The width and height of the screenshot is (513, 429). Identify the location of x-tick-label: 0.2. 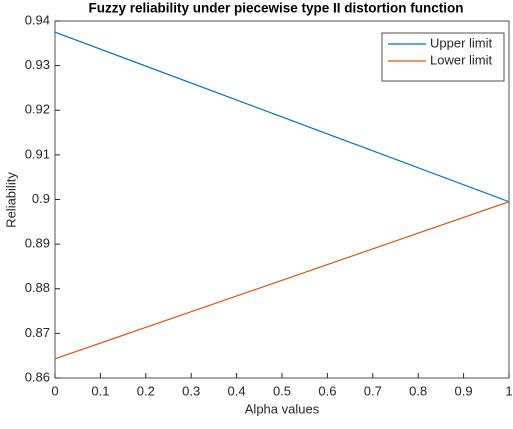
(146, 390).